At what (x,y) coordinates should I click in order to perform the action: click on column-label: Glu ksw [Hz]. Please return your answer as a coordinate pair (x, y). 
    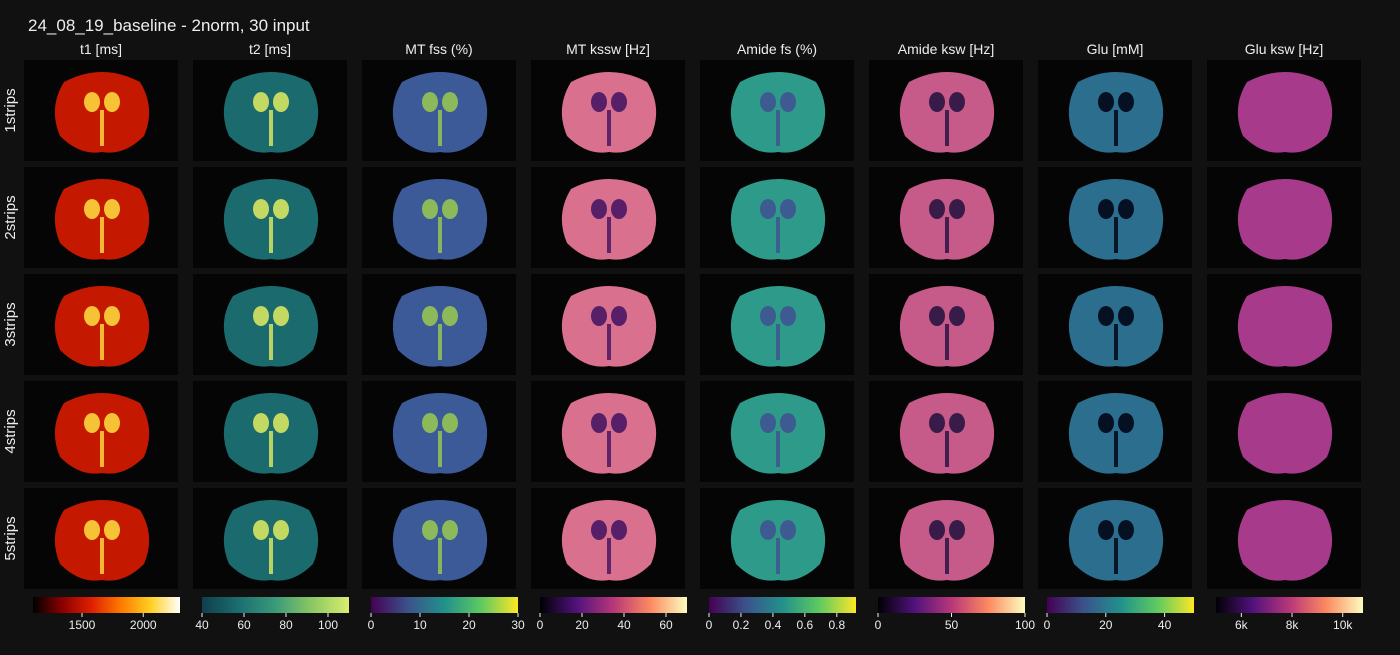
    Looking at the image, I should click on (1284, 49).